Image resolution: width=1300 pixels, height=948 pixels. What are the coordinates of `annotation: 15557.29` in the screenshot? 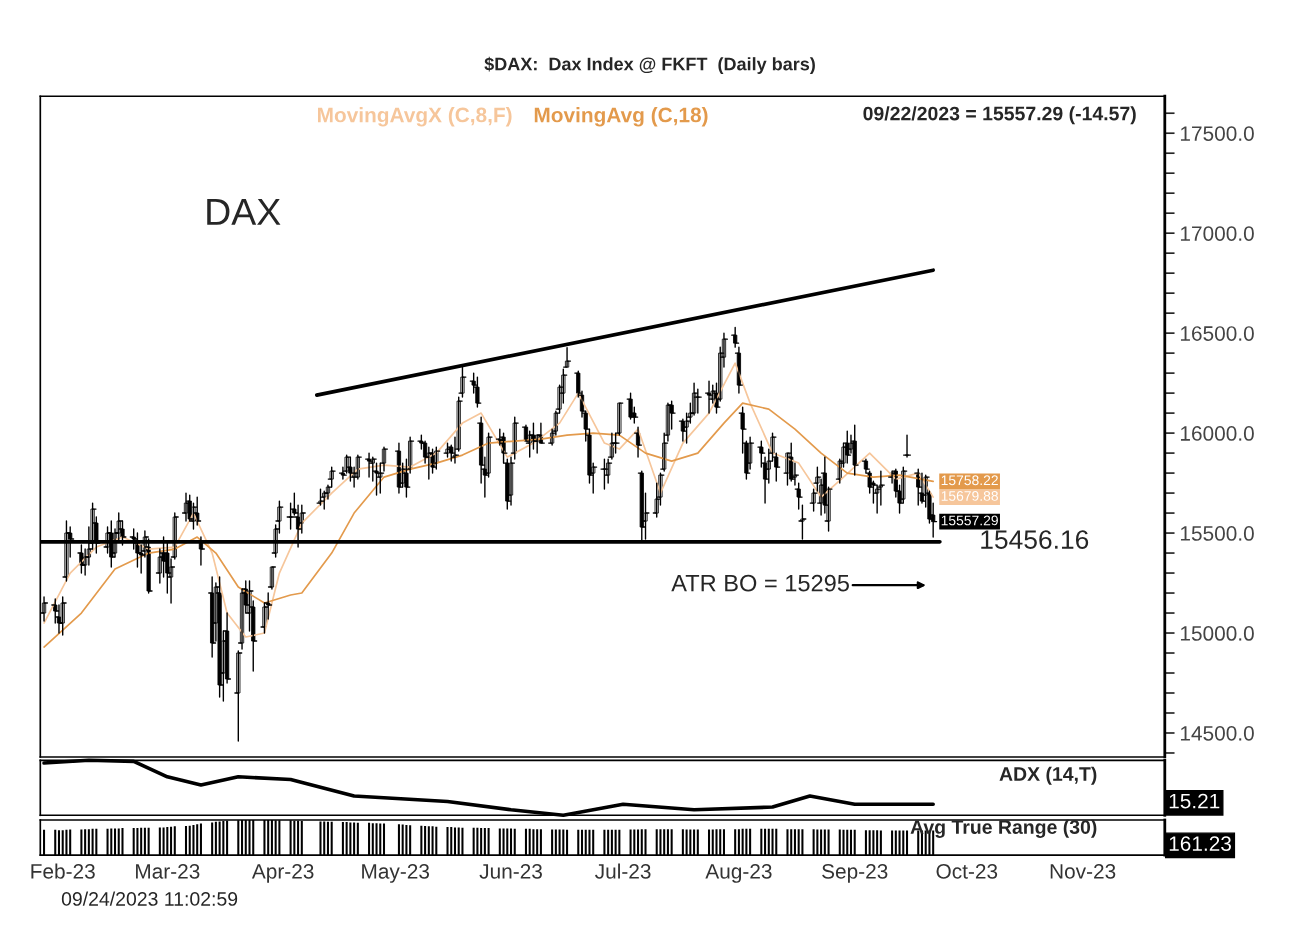 It's located at (969, 520).